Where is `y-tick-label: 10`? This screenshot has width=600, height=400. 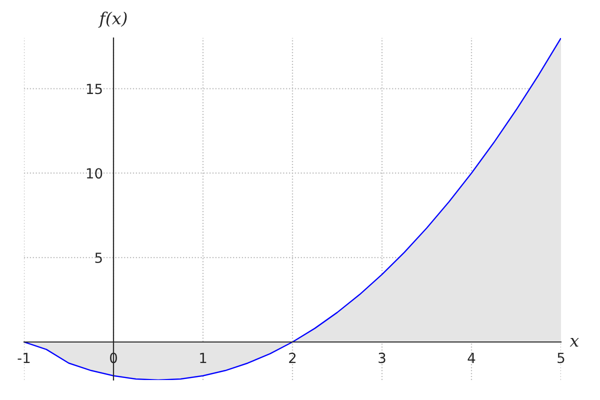
y-tick-label: 10 is located at coordinates (94, 173).